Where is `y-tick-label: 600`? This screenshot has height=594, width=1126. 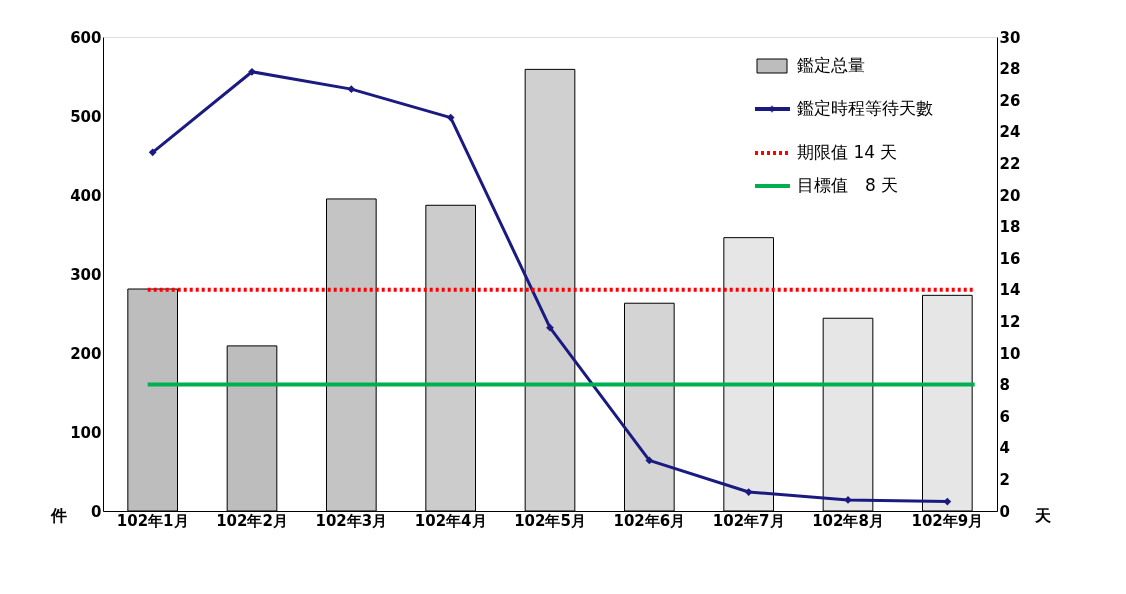 y-tick-label: 600 is located at coordinates (86, 37).